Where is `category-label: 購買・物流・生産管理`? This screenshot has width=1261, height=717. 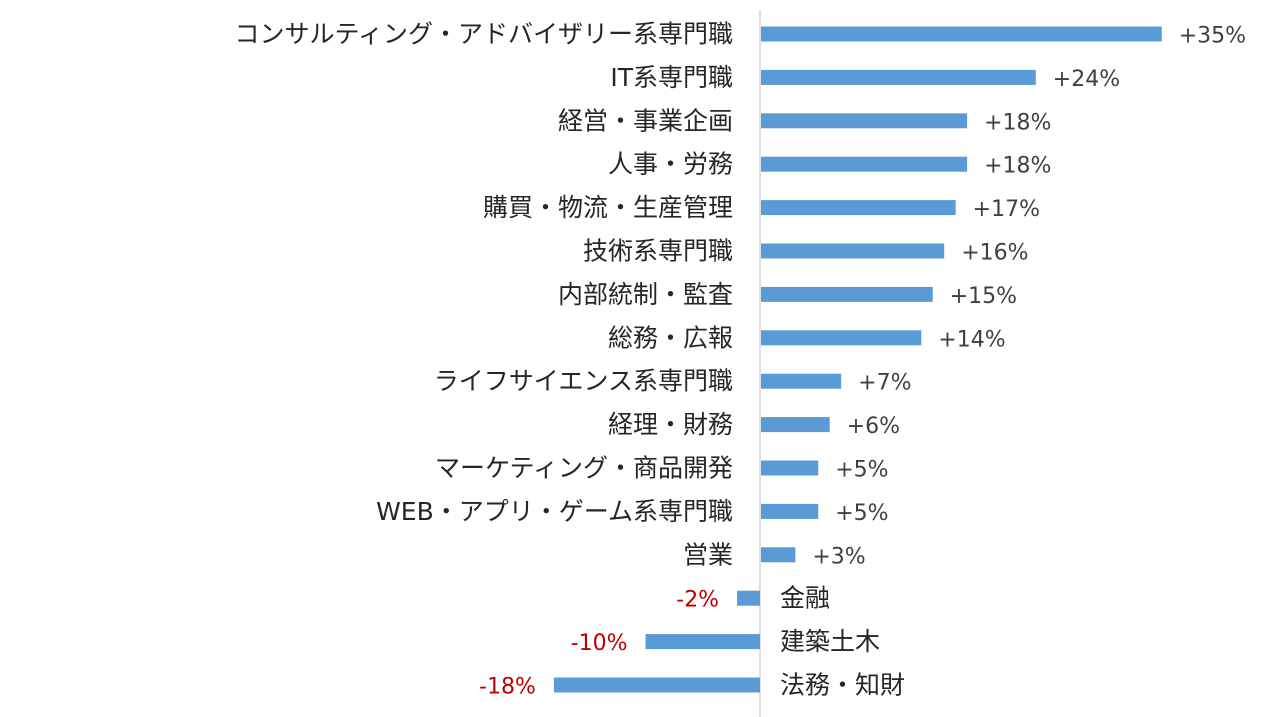 category-label: 購買・物流・生産管理 is located at coordinates (608, 207).